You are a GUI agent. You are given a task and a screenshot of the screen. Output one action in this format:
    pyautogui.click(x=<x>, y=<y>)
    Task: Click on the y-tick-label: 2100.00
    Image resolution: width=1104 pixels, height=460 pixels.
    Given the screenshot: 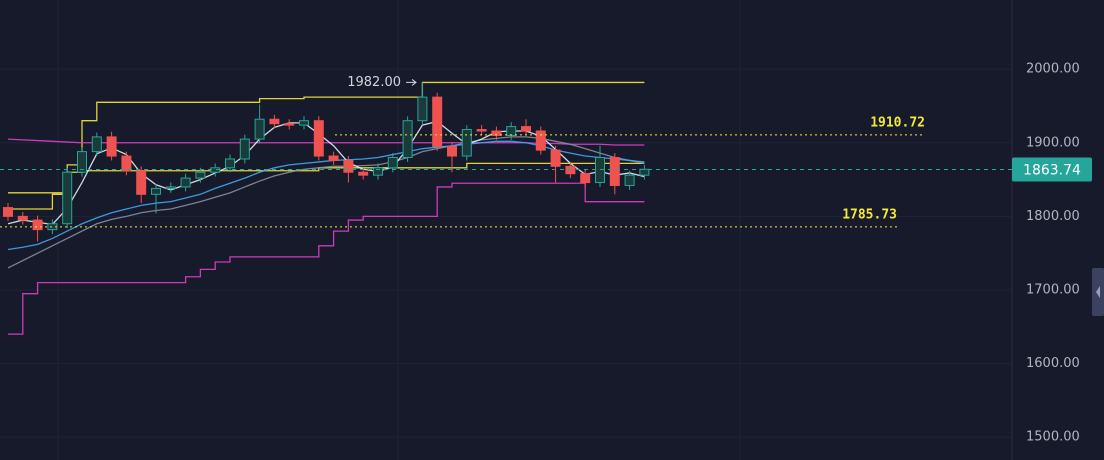 What is the action you would take?
    pyautogui.click(x=1053, y=1)
    